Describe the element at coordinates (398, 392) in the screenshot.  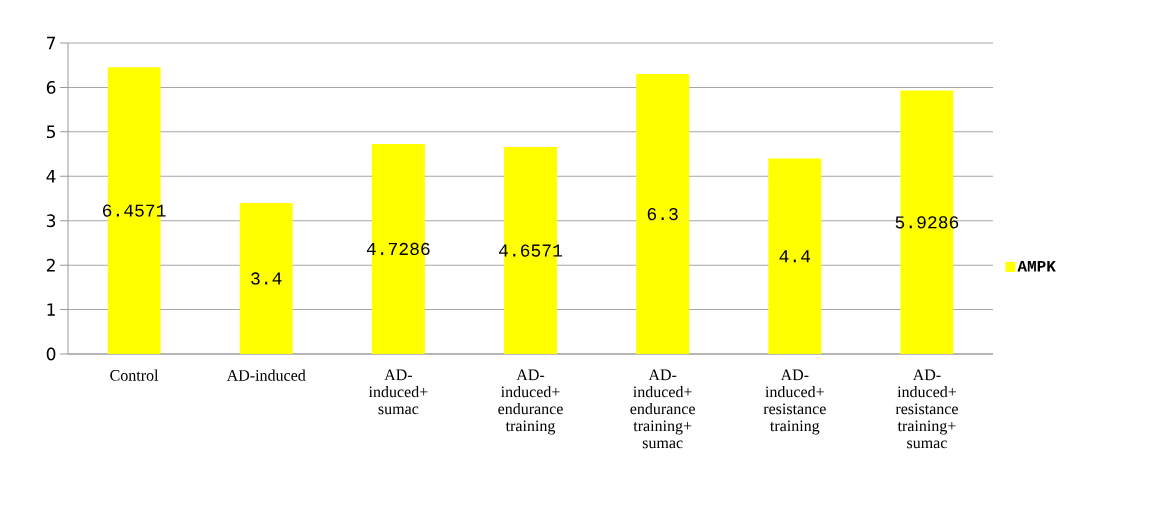
I see `x-tick-label: AD-induced+ sumac` at that location.